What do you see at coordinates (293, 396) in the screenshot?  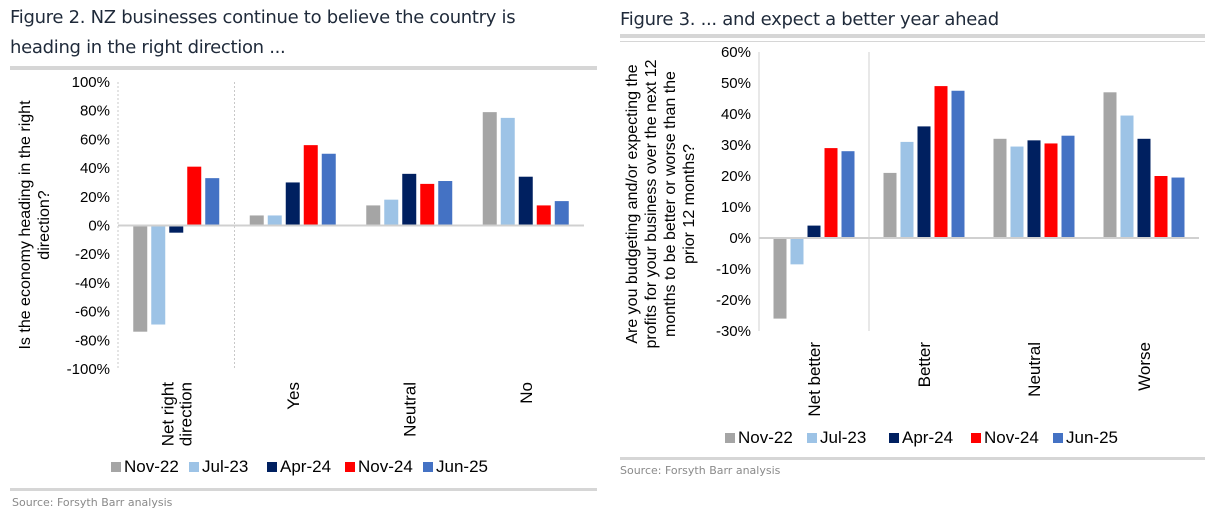 I see `category-label: Yes` at bounding box center [293, 396].